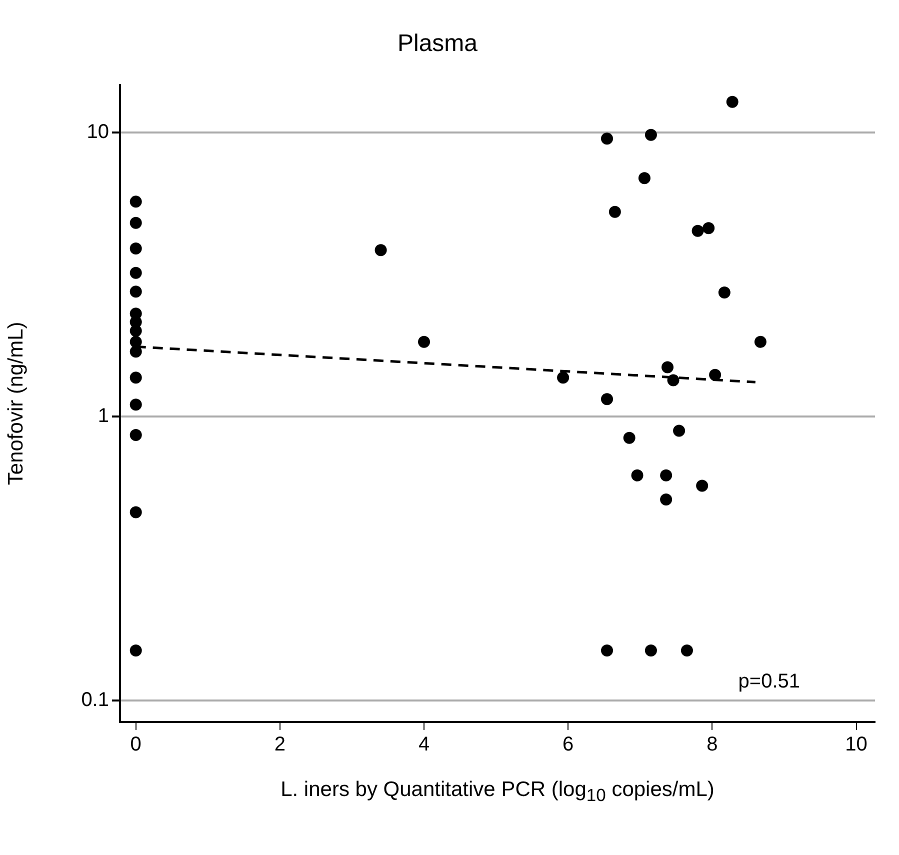 This screenshot has width=899, height=855. I want to click on x-tick-label: 2, so click(280, 745).